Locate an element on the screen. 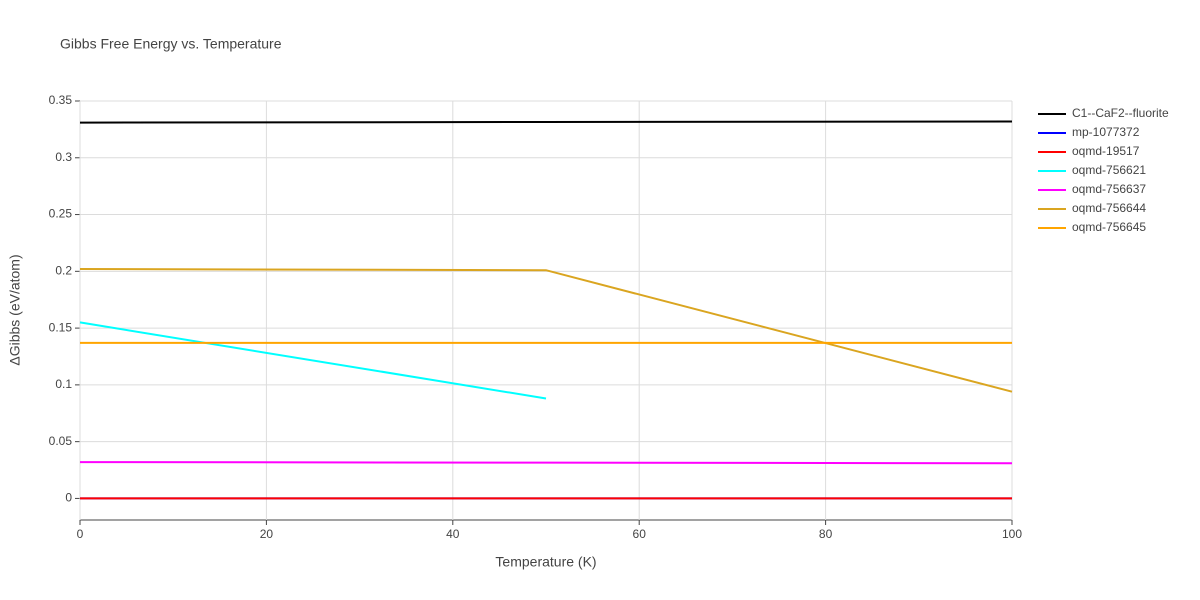 Image resolution: width=1200 pixels, height=600 pixels. y-tick-label: 0.15 is located at coordinates (61, 327).